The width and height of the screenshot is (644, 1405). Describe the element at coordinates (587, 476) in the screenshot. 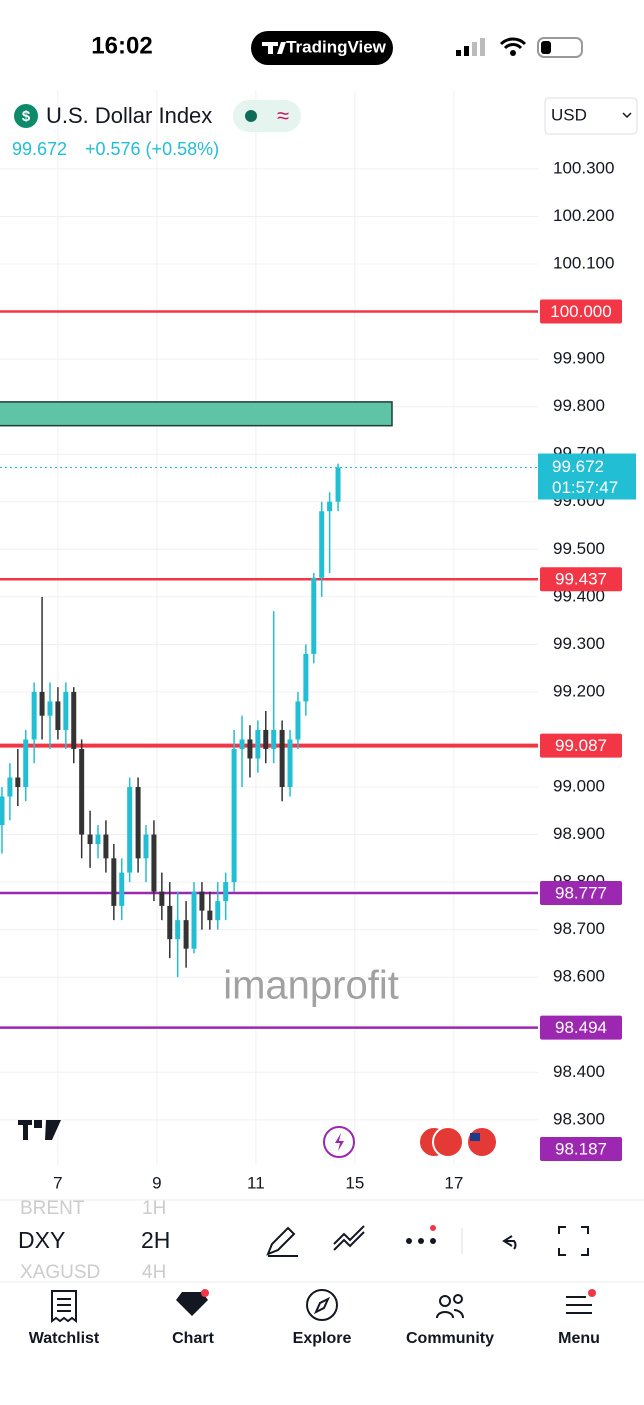

I see `last-price-tag` at that location.